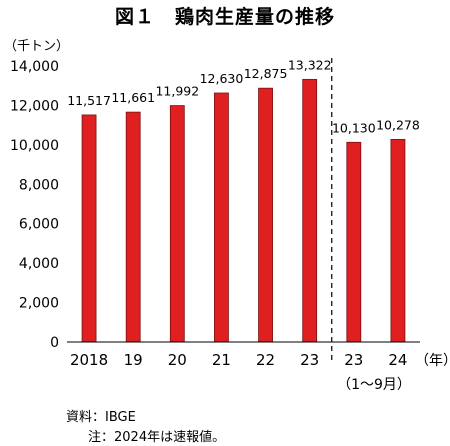  Describe the element at coordinates (432, 361) in the screenshot. I see `x-axis-label: （年）` at that location.